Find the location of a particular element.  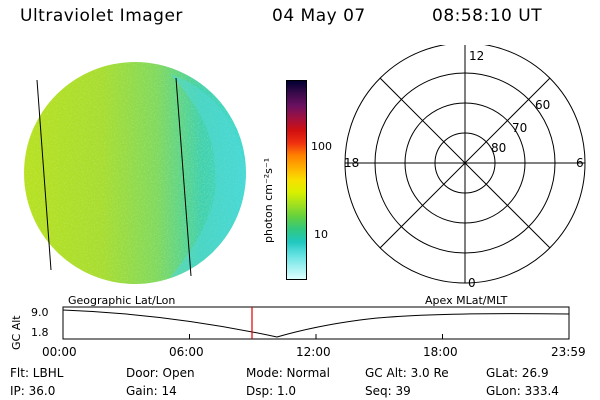

mlat-label-80: 80 is located at coordinates (498, 148).